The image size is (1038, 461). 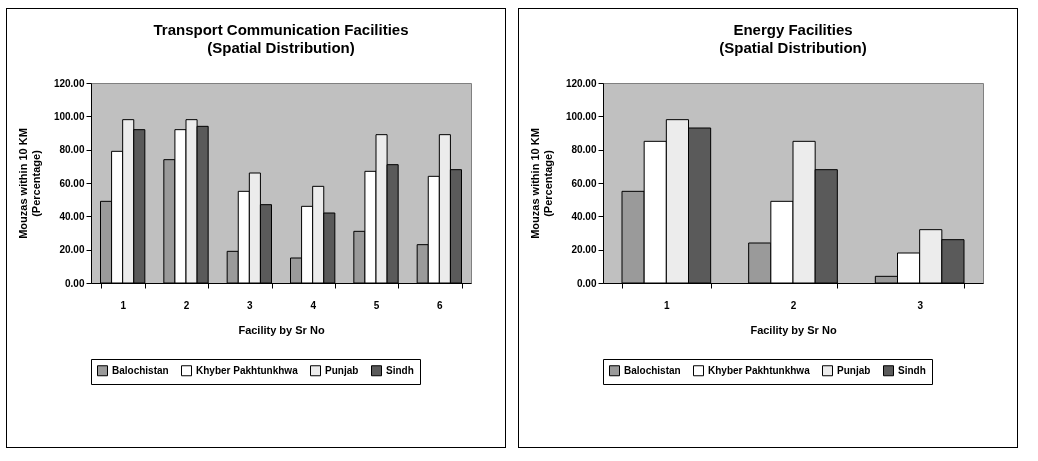 I want to click on x-tick-label: 5, so click(x=376, y=305).